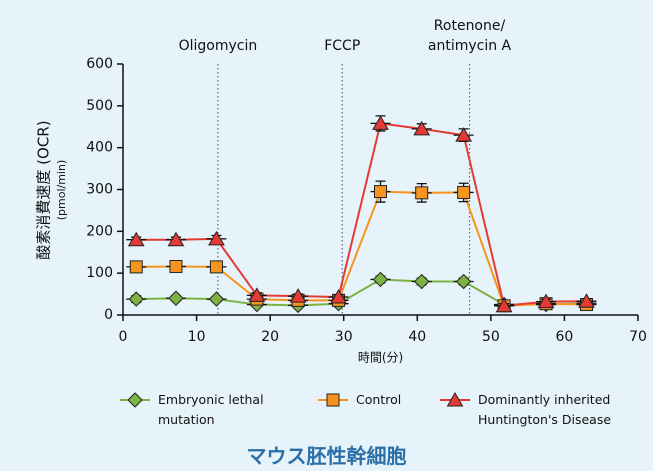  I want to click on x-tick-label: 40, so click(417, 337).